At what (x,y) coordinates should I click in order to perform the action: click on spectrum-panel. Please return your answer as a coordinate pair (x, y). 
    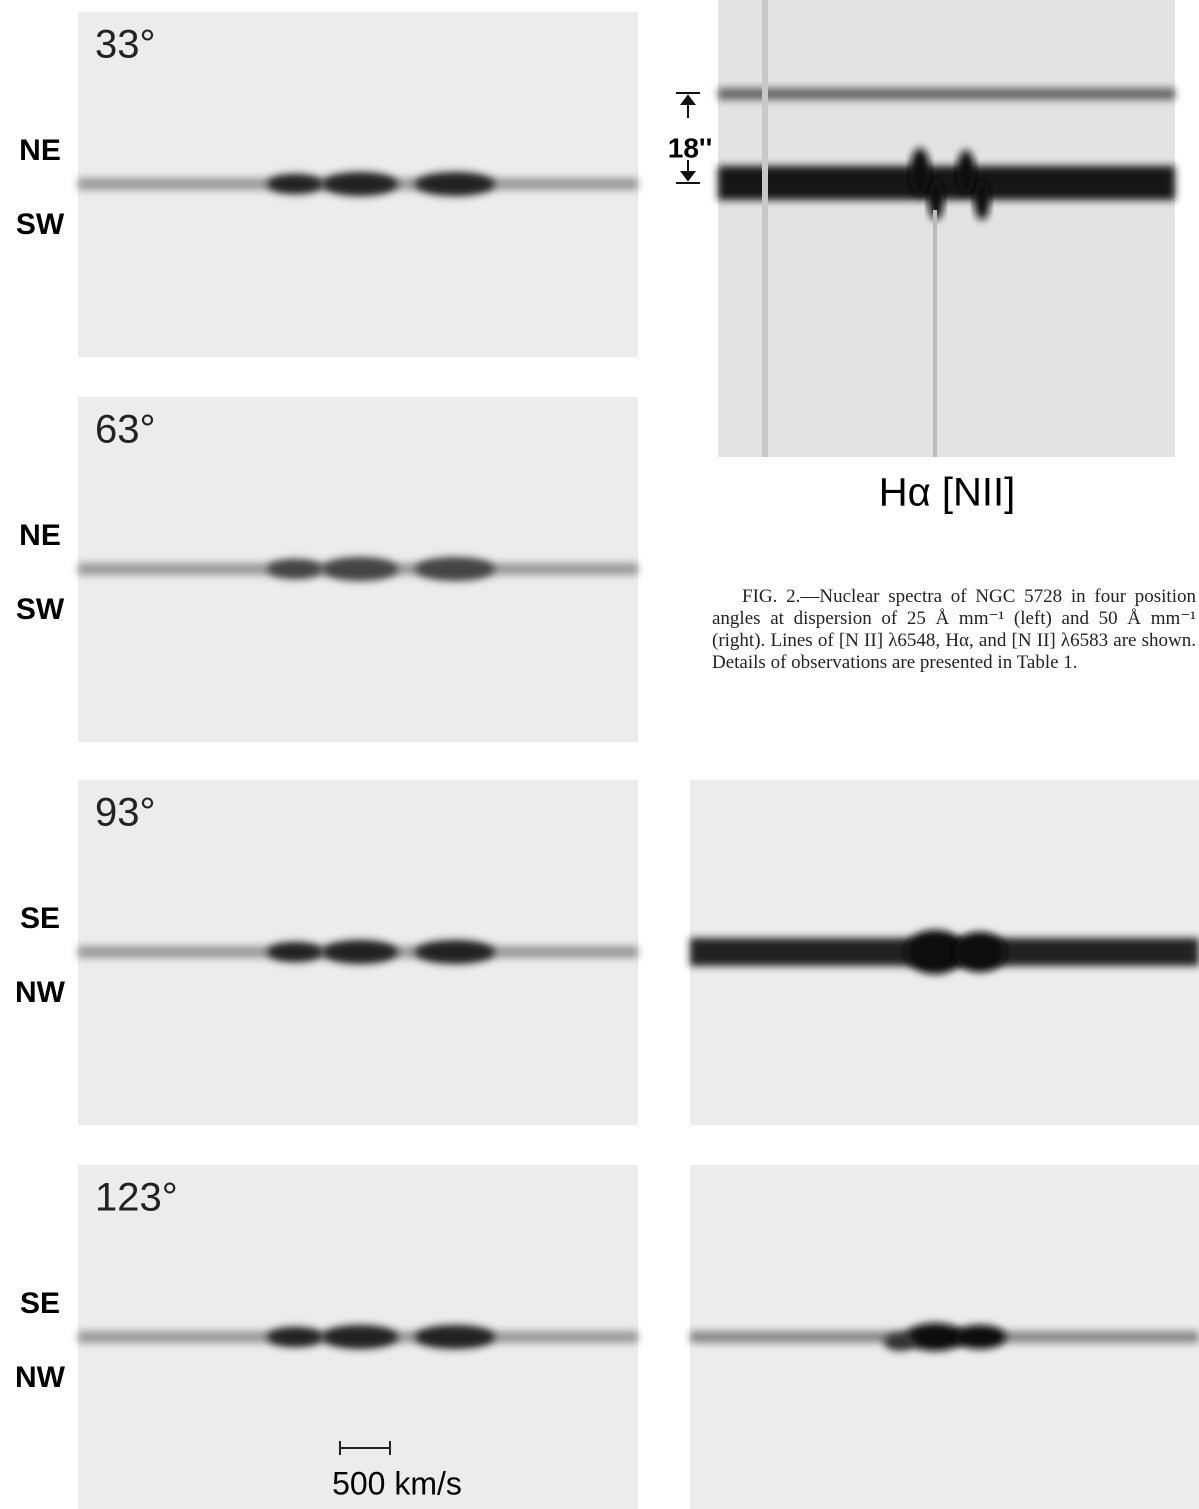
    Looking at the image, I should click on (946, 228).